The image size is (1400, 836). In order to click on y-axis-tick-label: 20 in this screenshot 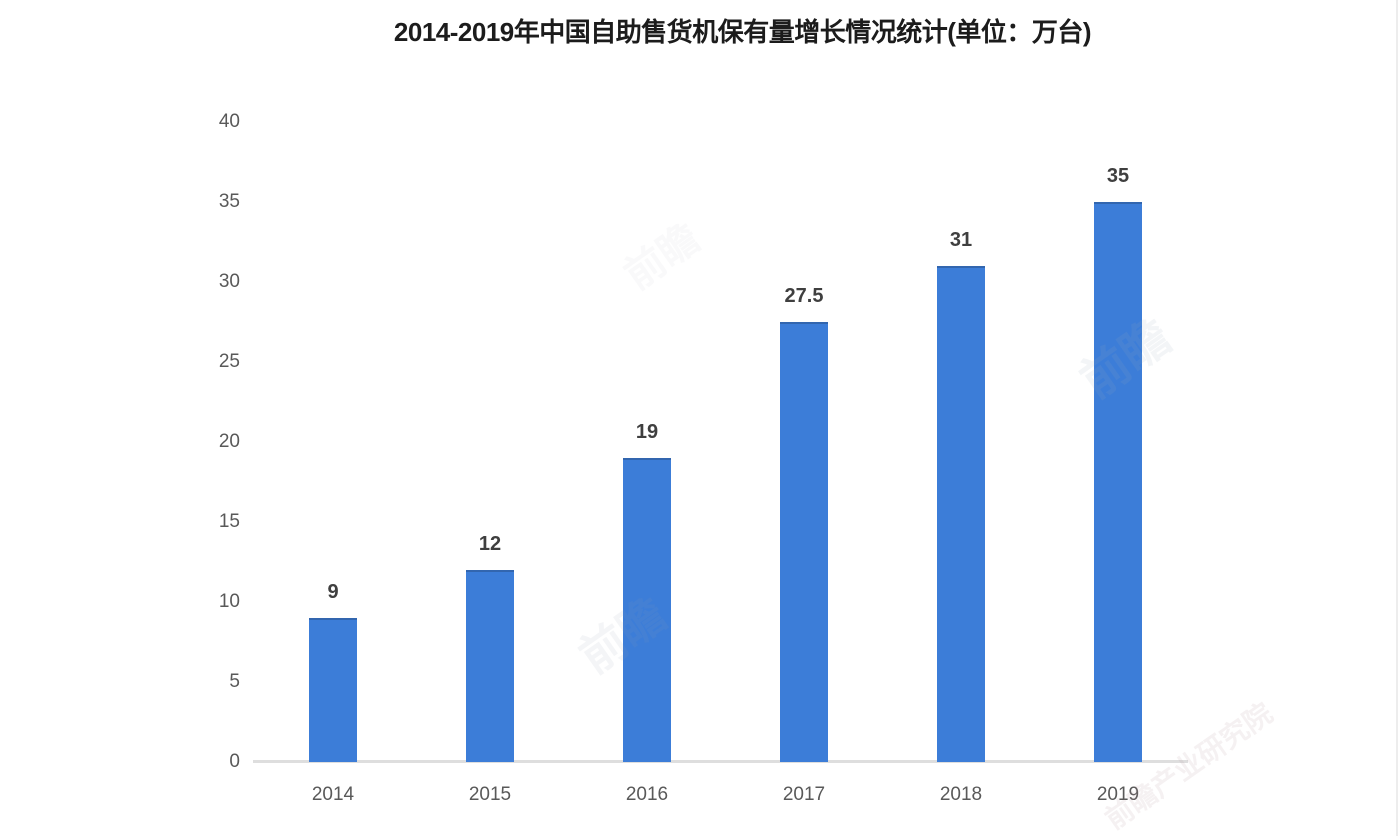, I will do `click(229, 441)`.